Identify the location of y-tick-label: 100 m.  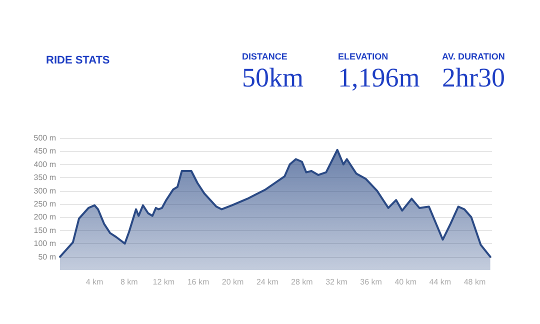
(45, 243).